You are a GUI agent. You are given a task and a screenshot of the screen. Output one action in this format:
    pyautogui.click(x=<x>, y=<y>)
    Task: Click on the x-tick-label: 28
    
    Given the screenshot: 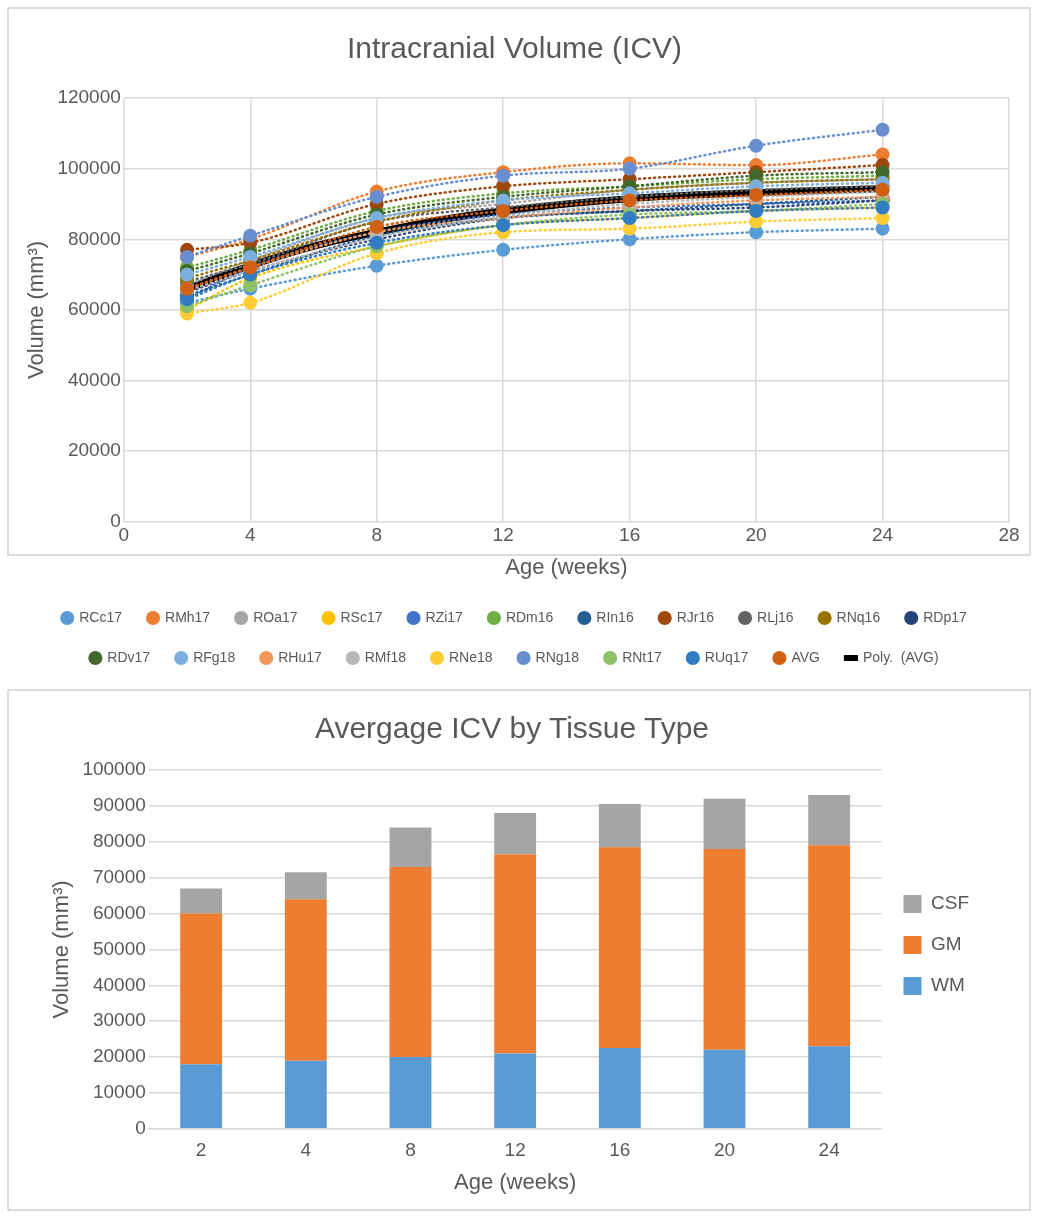 What is the action you would take?
    pyautogui.click(x=1009, y=535)
    